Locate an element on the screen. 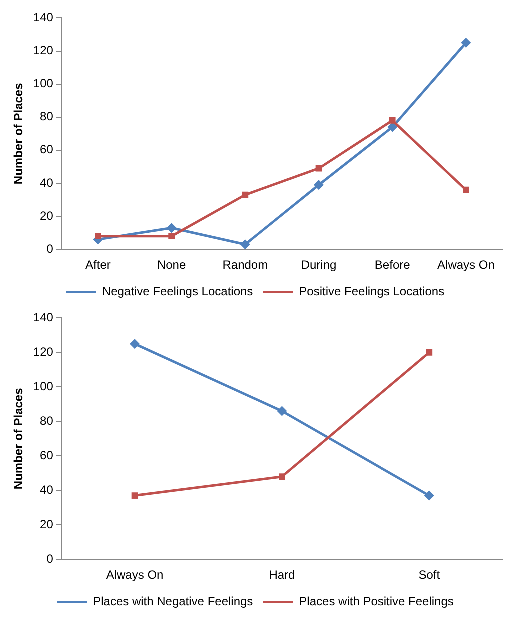  x-tick-label: Soft is located at coordinates (429, 575).